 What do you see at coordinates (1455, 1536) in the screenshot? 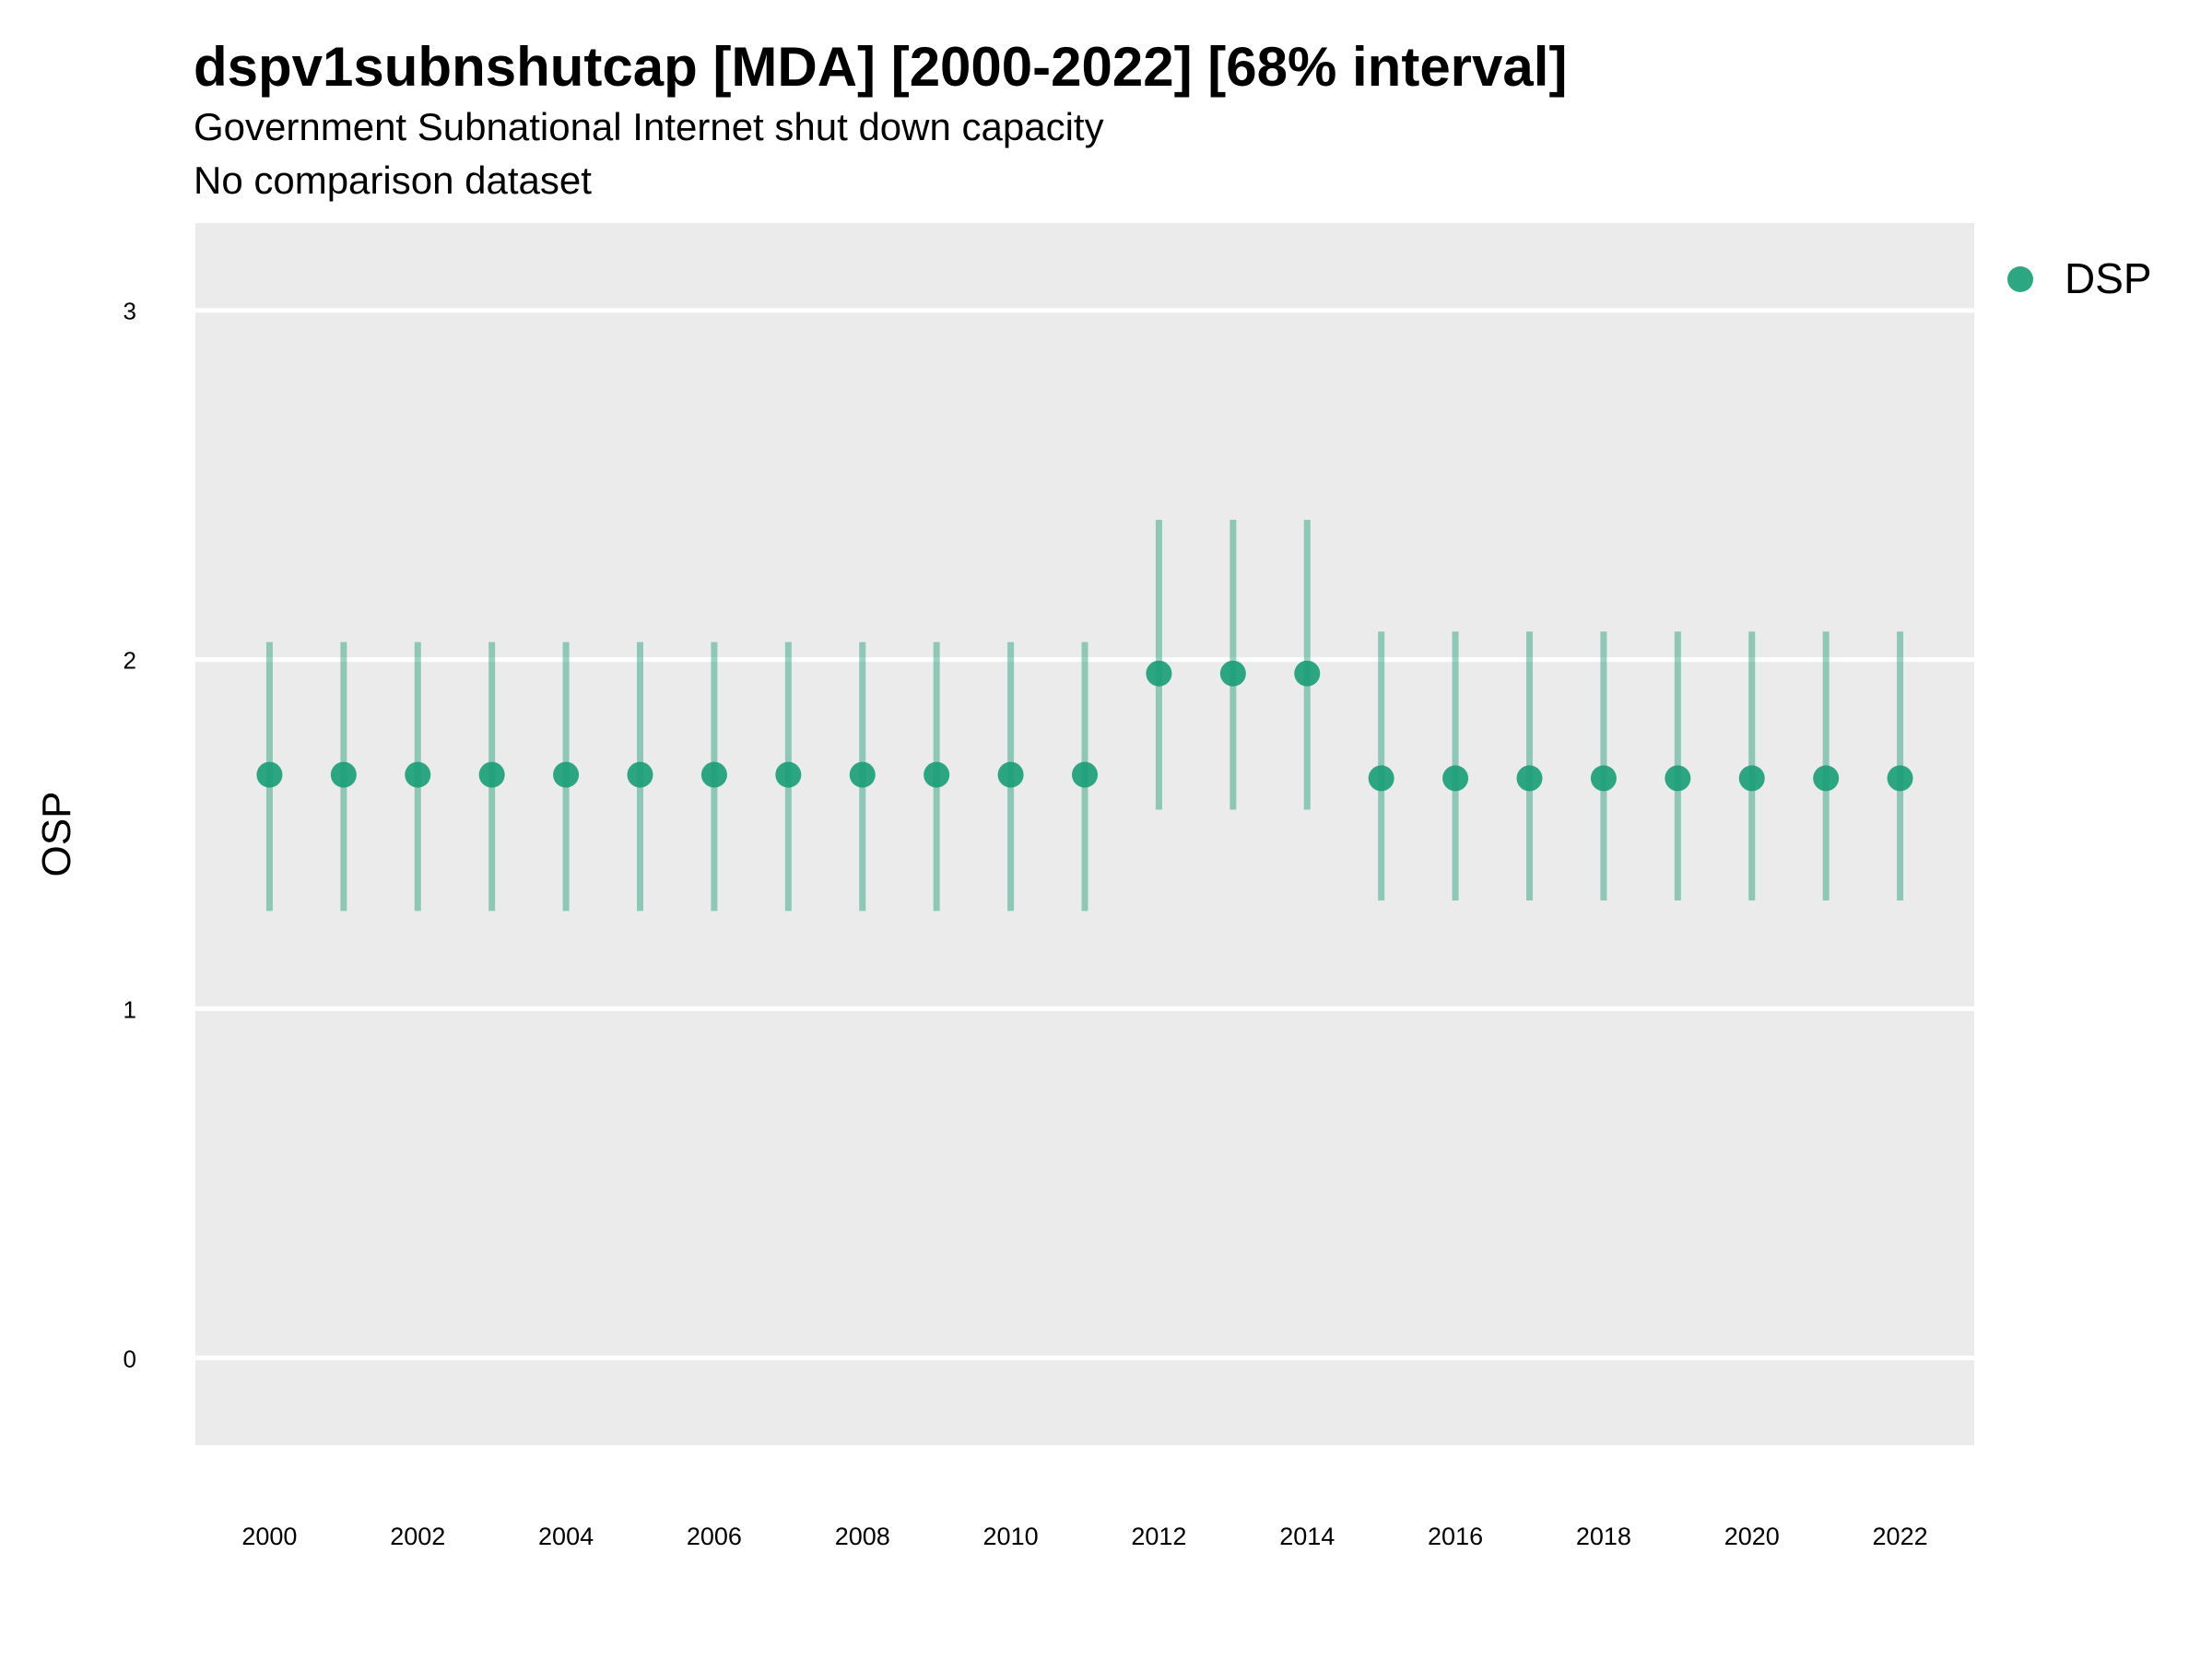
I see `x-tick-label: 2016` at bounding box center [1455, 1536].